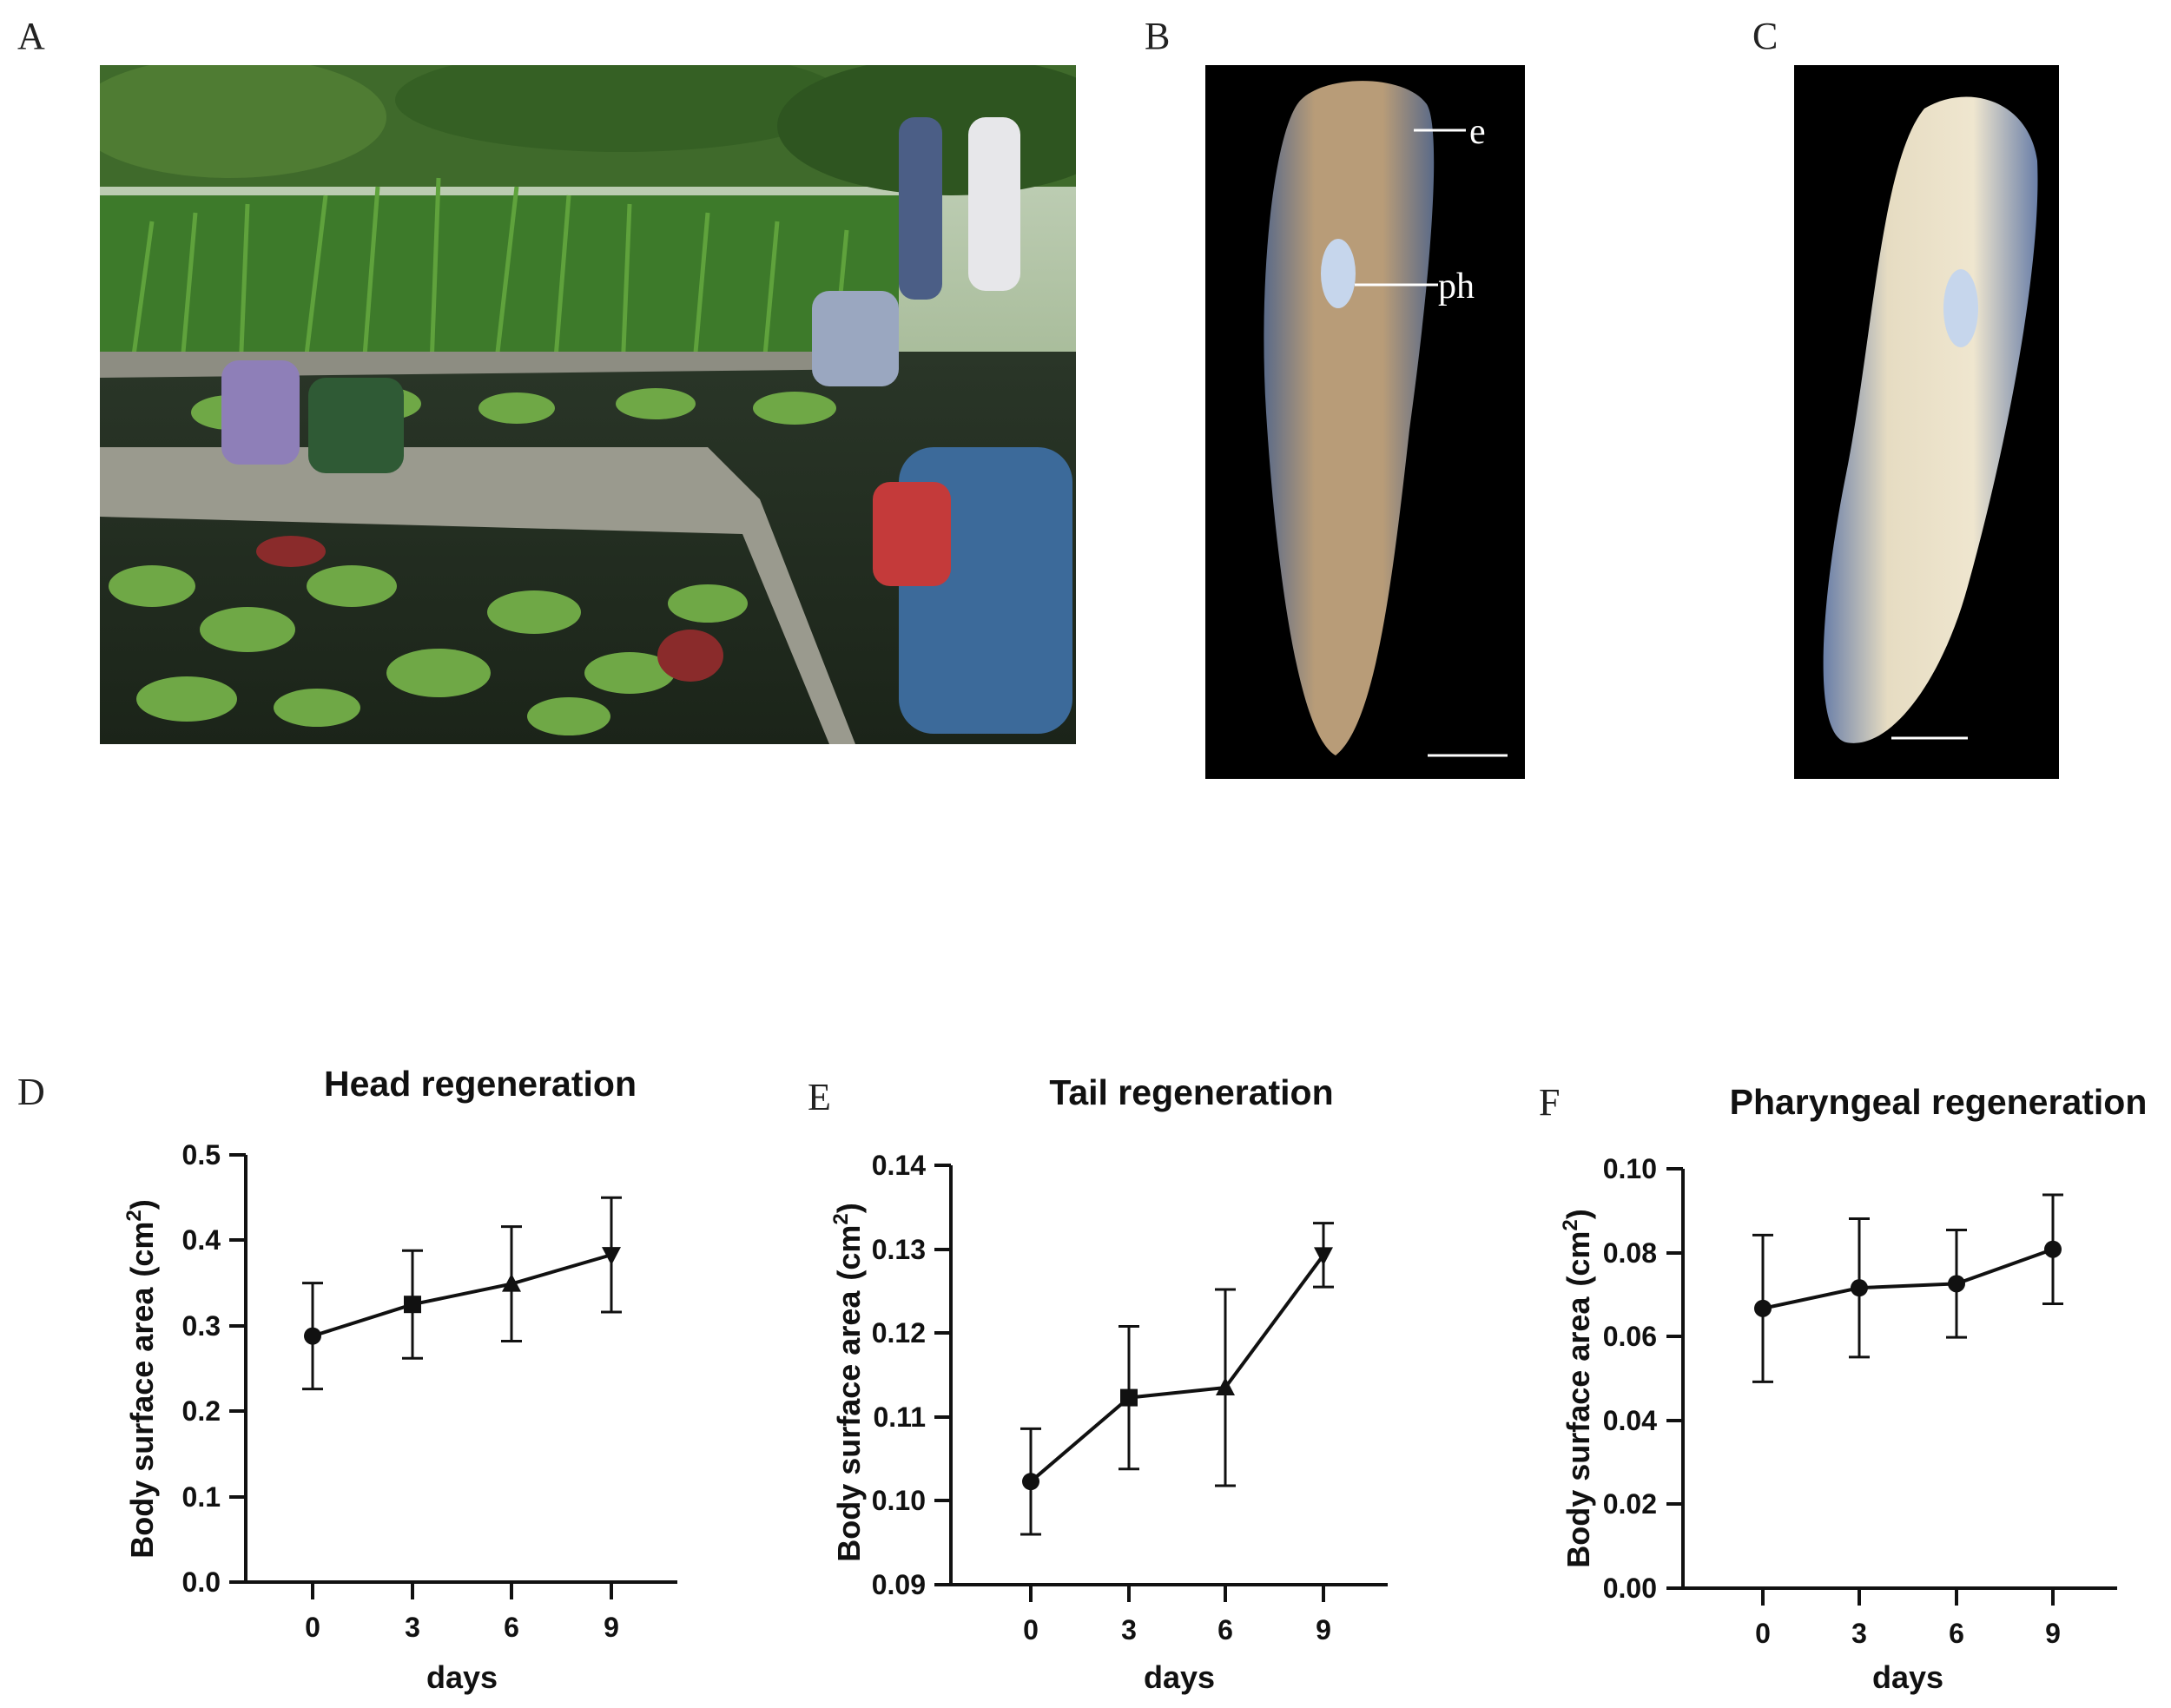 Image resolution: width=2171 pixels, height=1708 pixels. I want to click on panel-label-a: A, so click(31, 36).